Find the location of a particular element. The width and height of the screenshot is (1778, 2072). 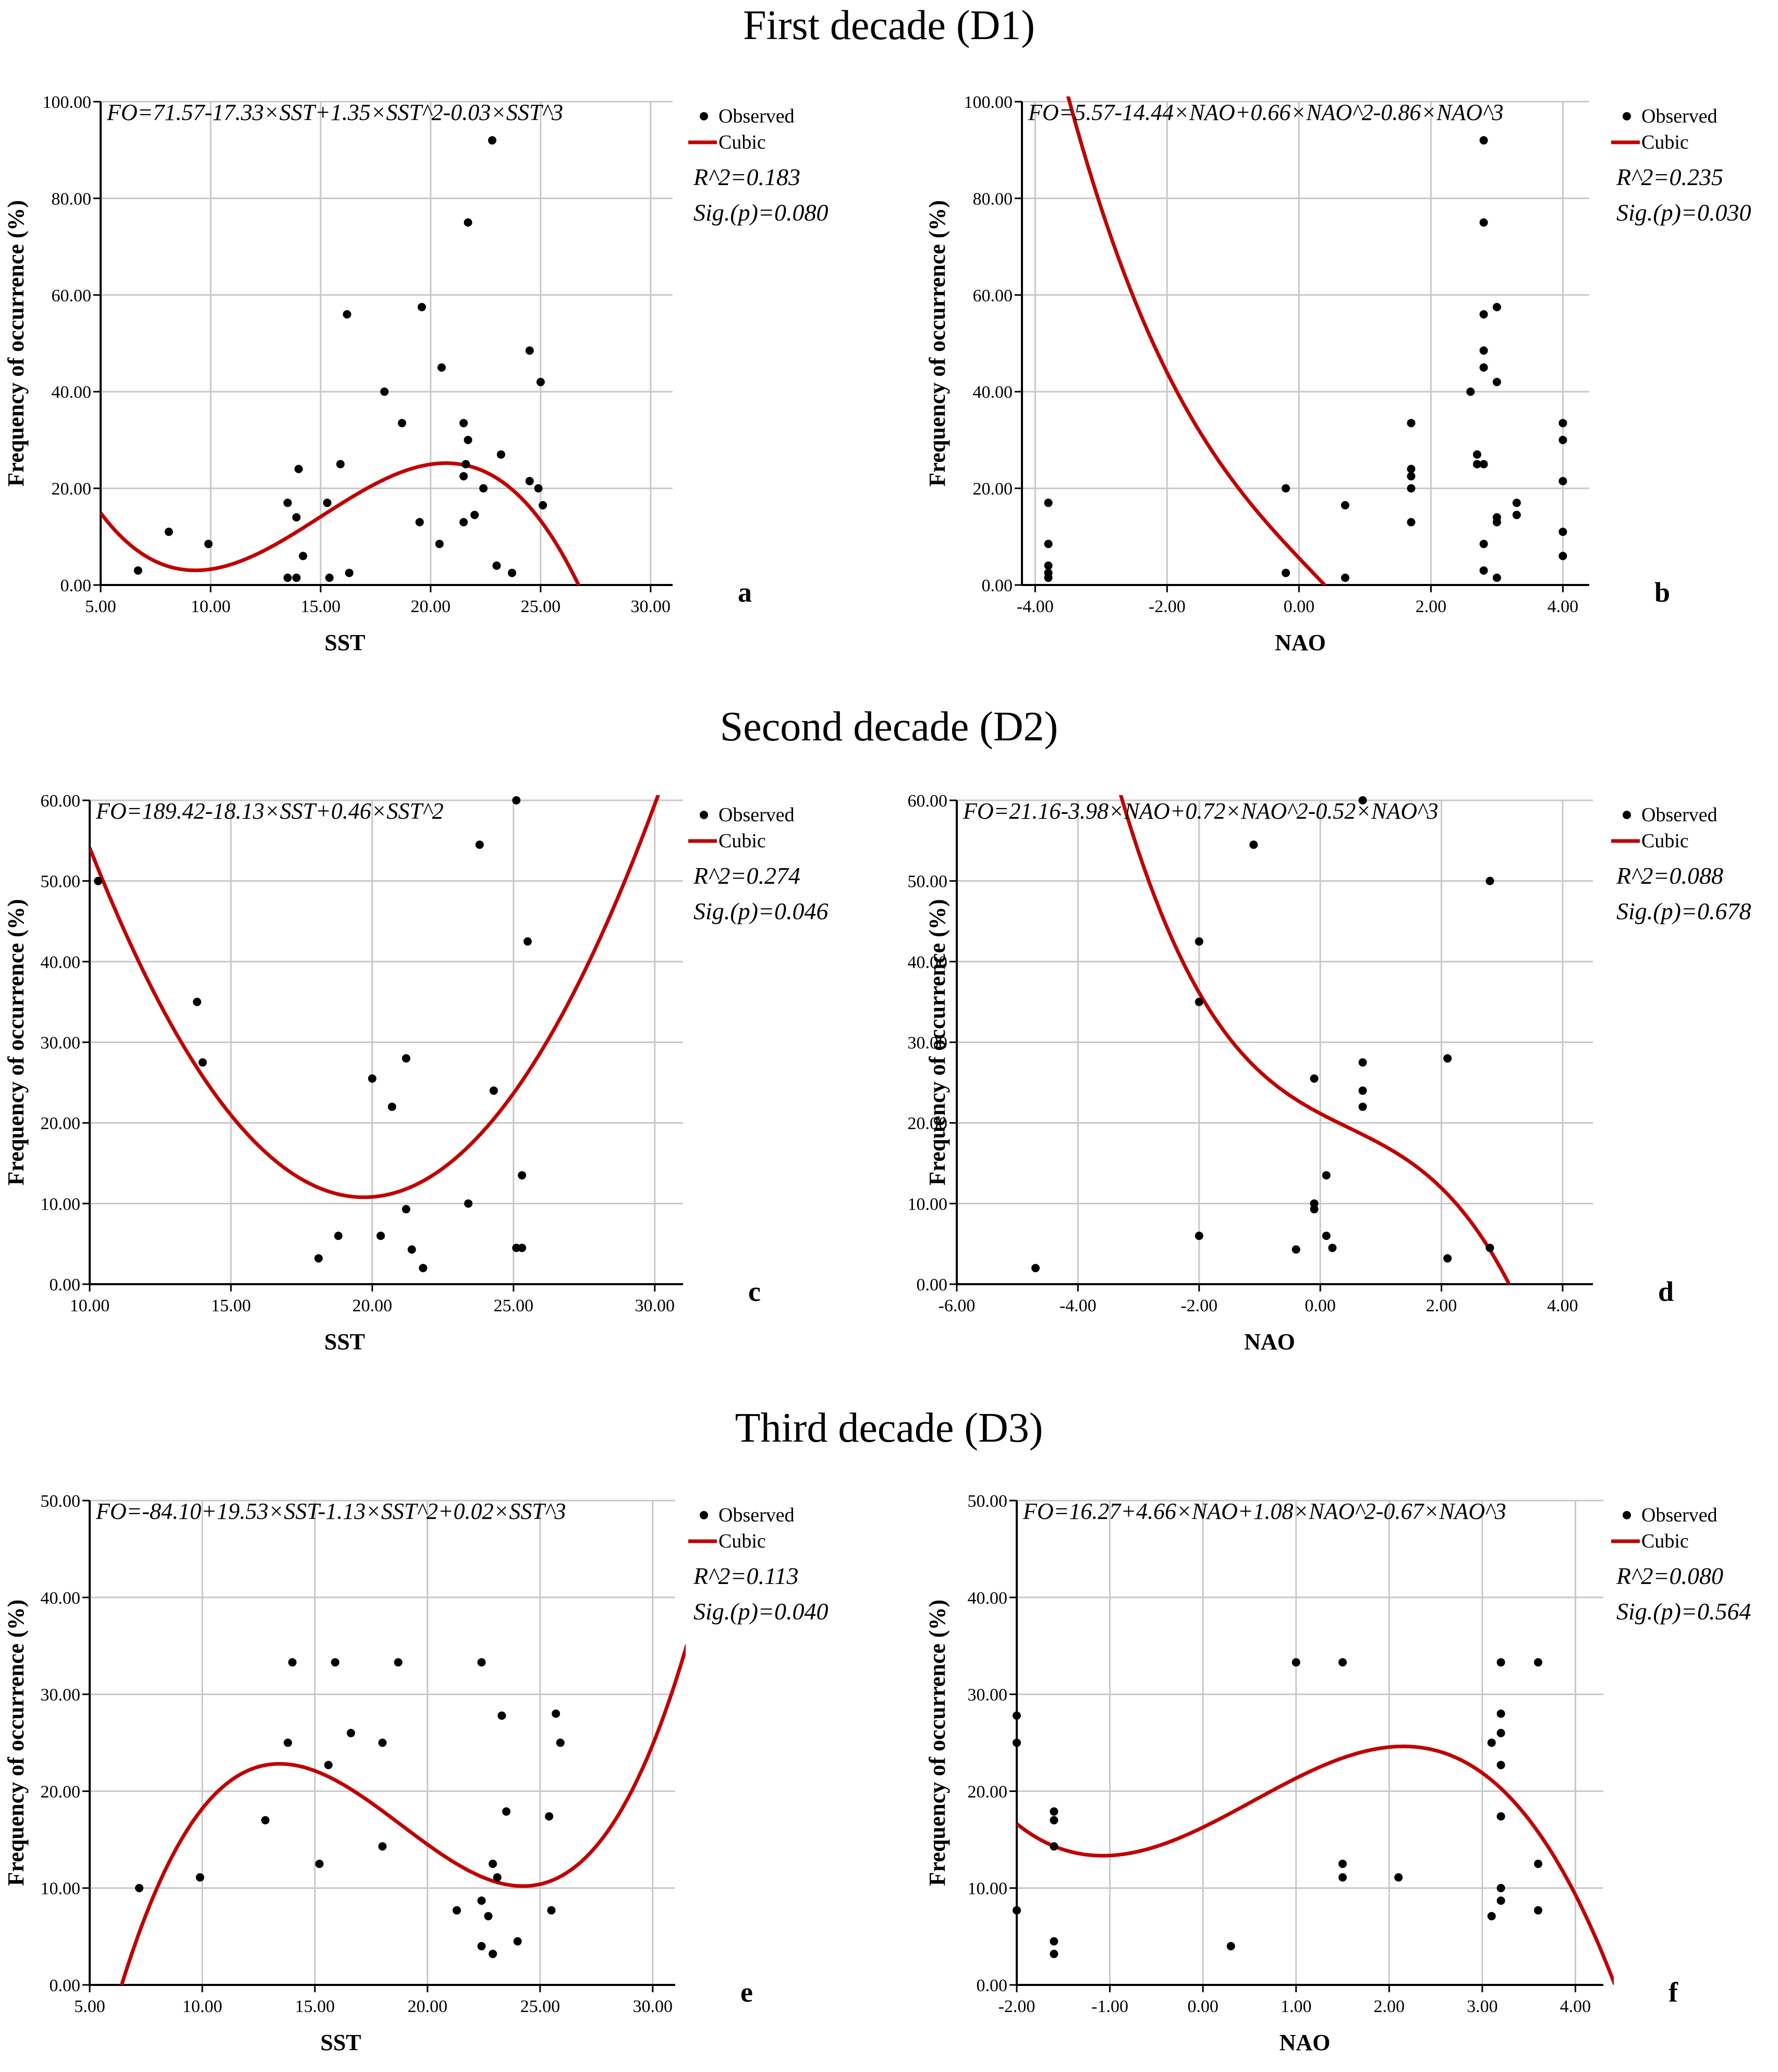

x-axis-title: SST is located at coordinates (344, 1342).